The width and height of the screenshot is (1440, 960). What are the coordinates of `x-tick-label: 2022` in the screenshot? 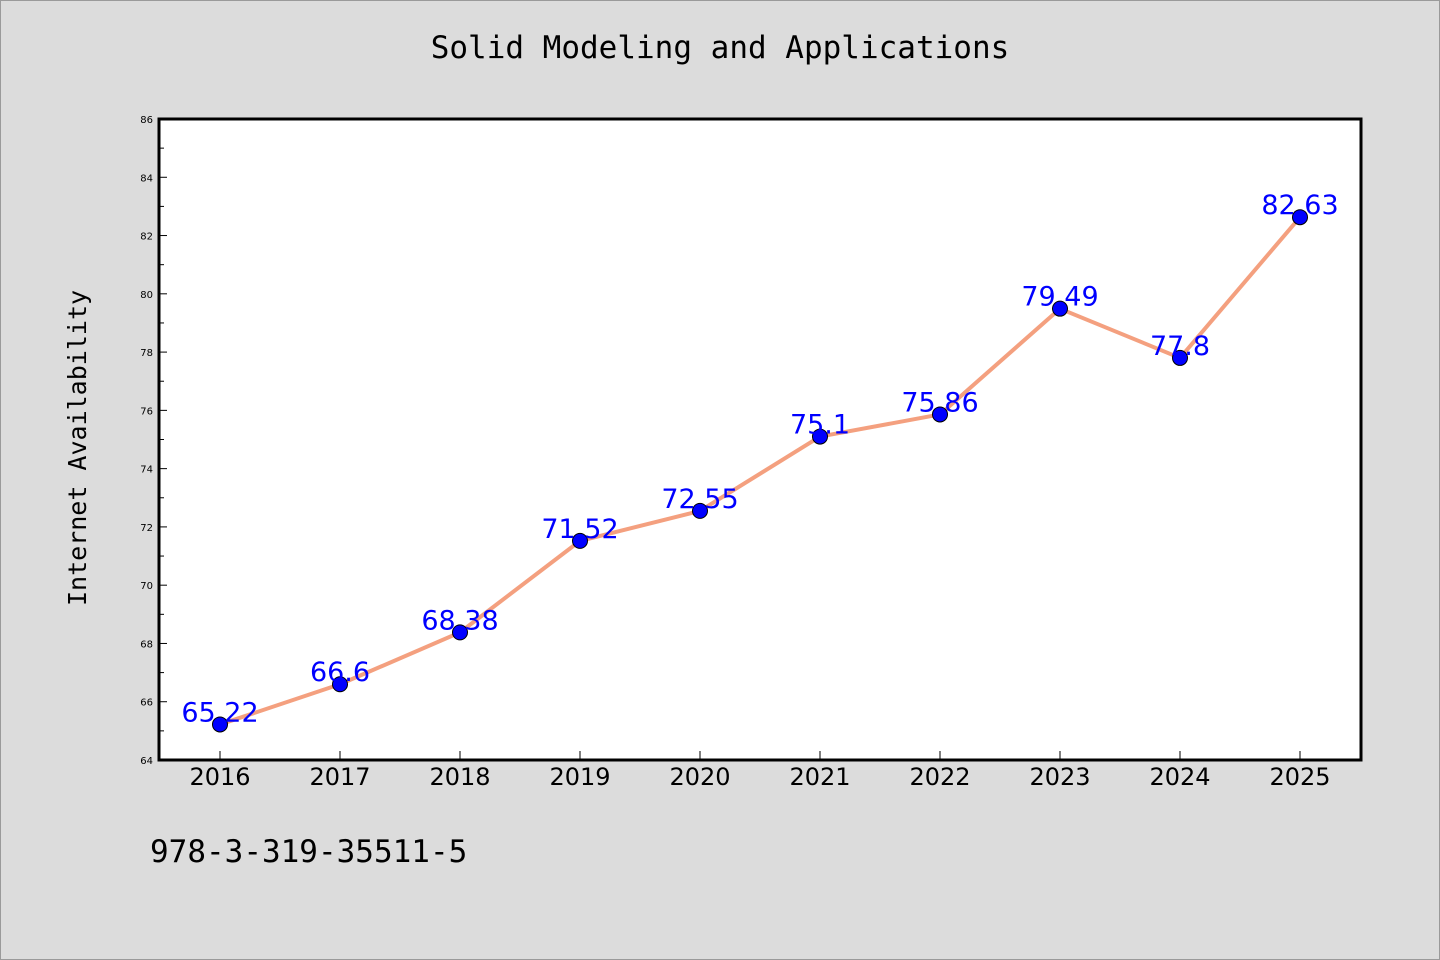 It's located at (939, 777).